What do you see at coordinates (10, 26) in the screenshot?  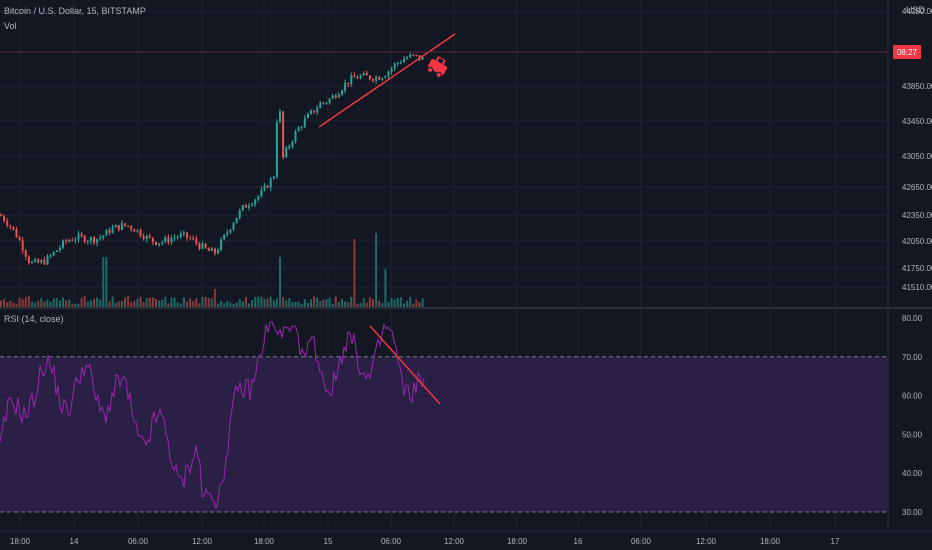 I see `volume-legend: Vol` at bounding box center [10, 26].